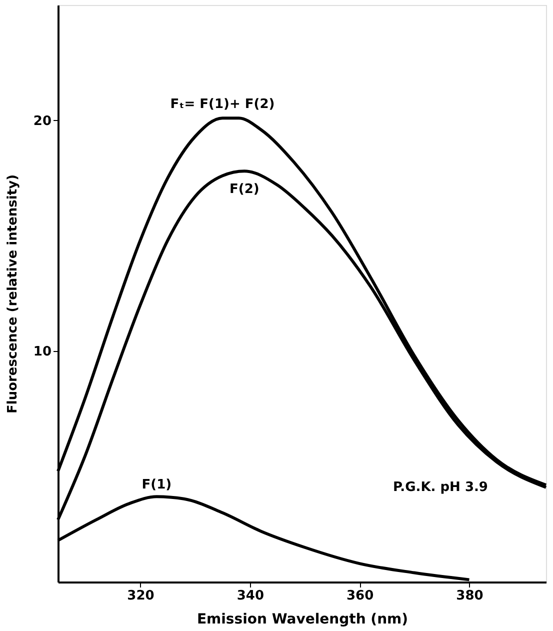  What do you see at coordinates (302, 620) in the screenshot?
I see `x-axis-title: Emission Wavelength (nm)` at bounding box center [302, 620].